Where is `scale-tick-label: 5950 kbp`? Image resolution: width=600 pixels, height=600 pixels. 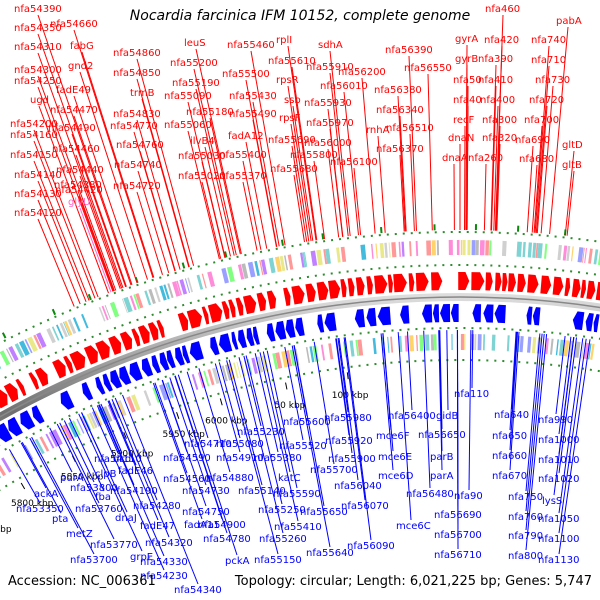
scale-tick-label: 5950 kbp is located at coordinates (183, 435).